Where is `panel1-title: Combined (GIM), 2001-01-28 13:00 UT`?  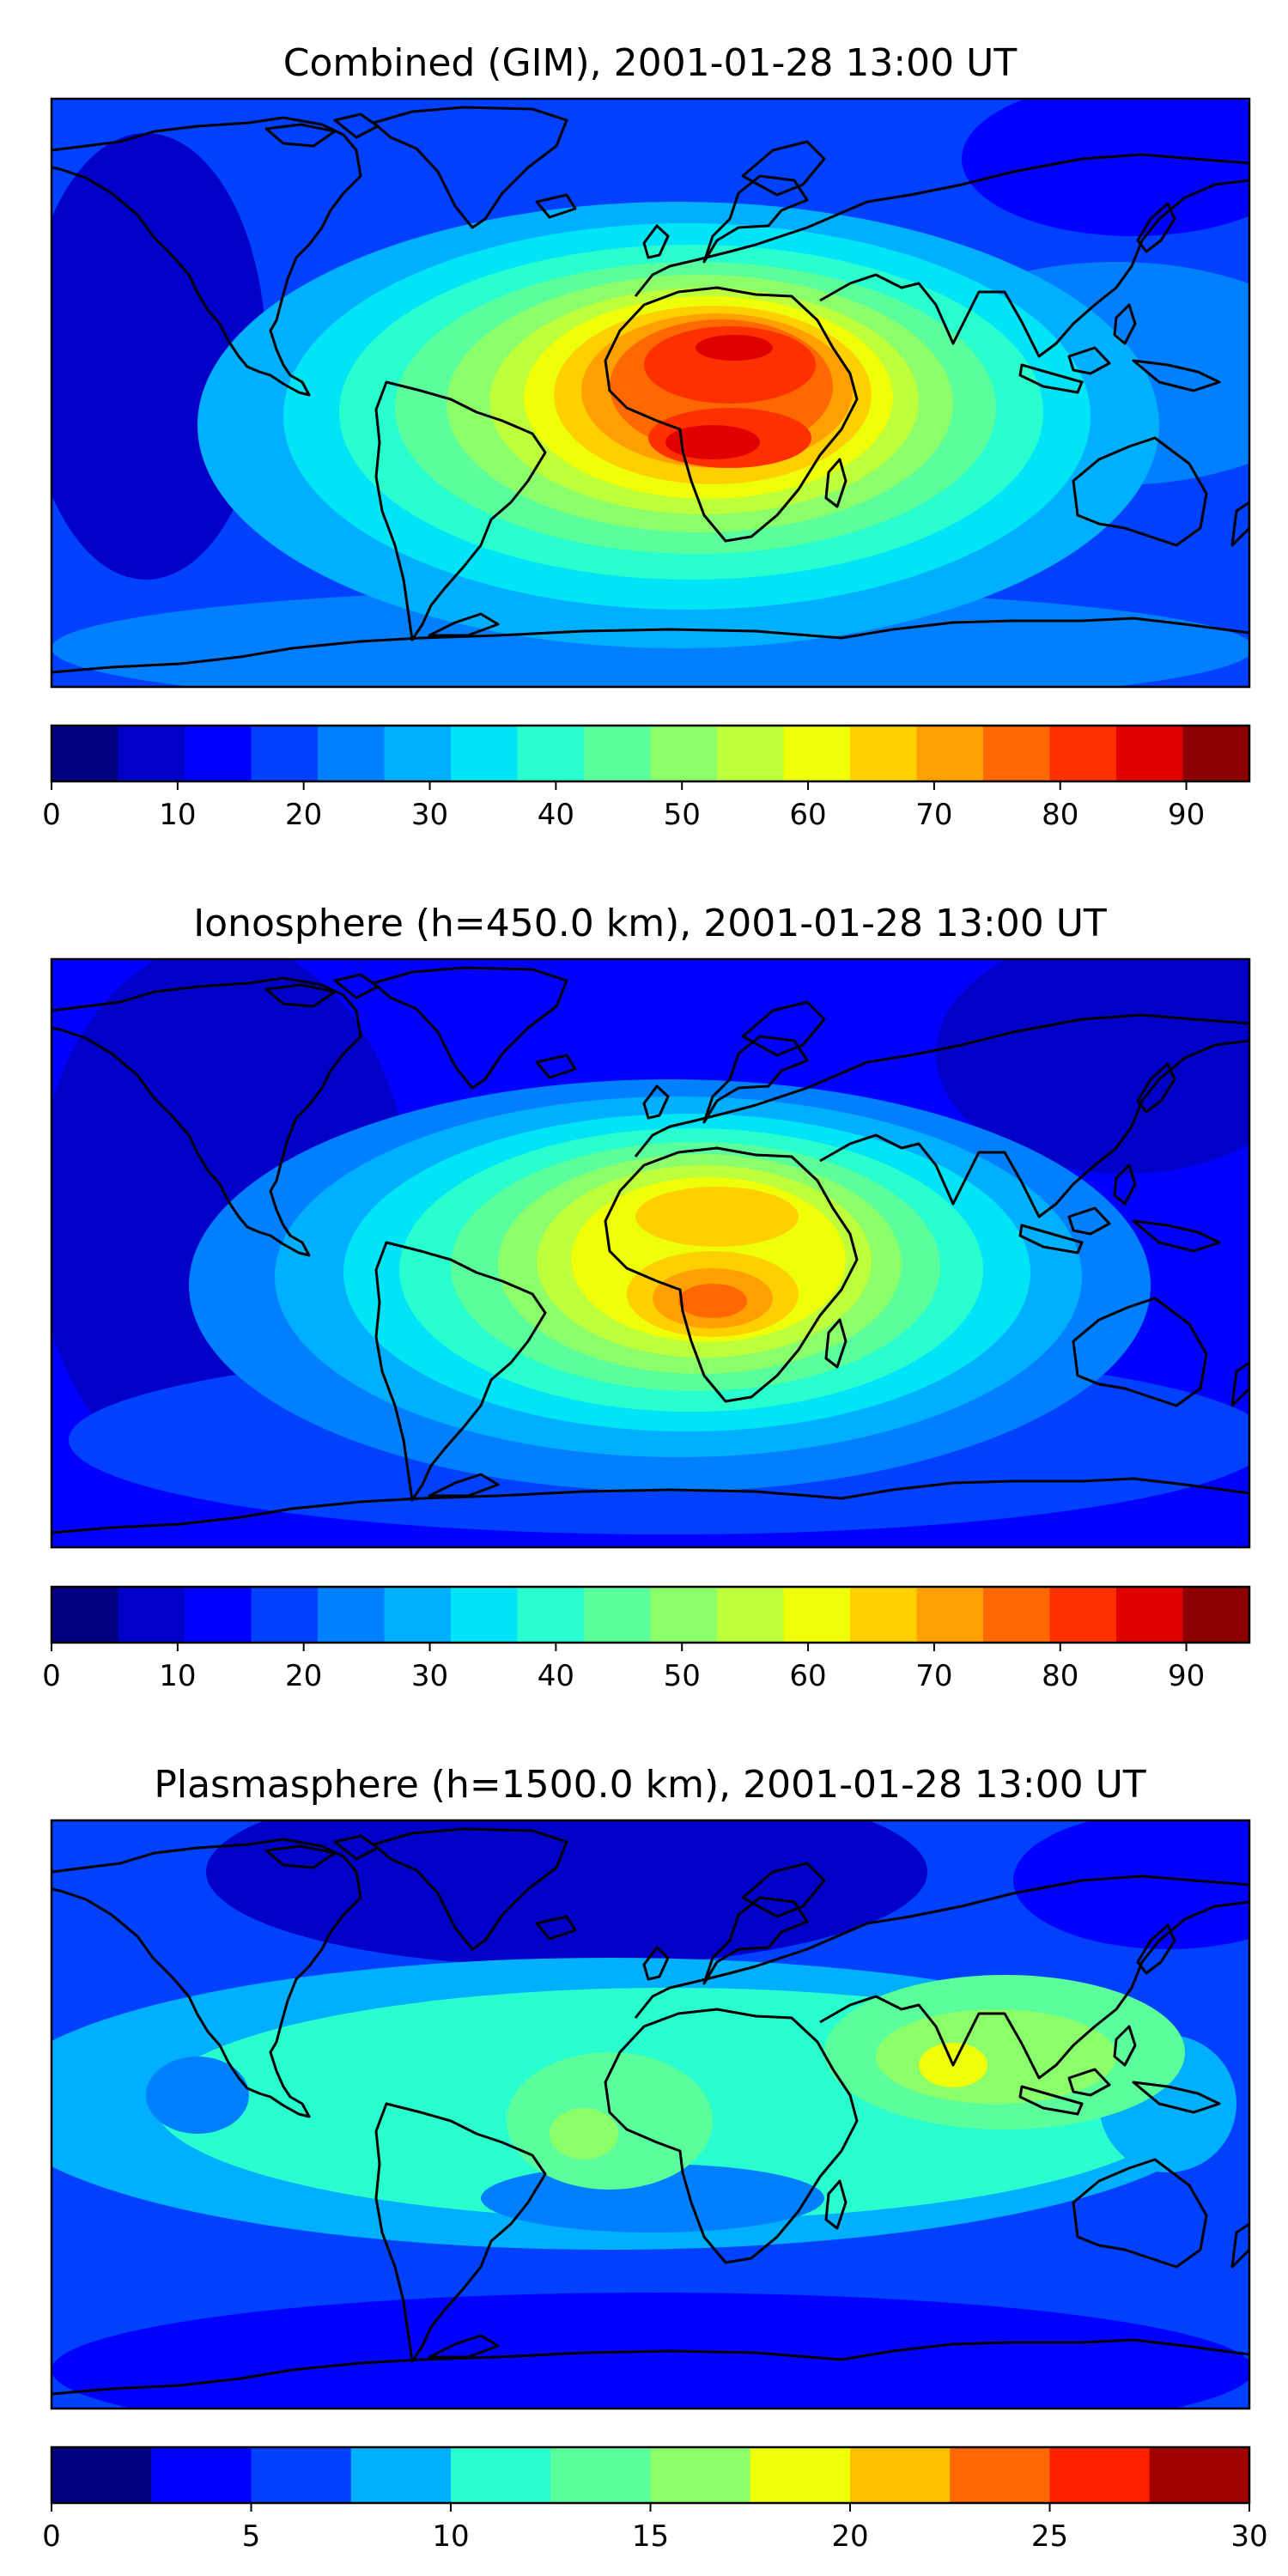
panel1-title: Combined (GIM), 2001-01-28 13:00 UT is located at coordinates (651, 63).